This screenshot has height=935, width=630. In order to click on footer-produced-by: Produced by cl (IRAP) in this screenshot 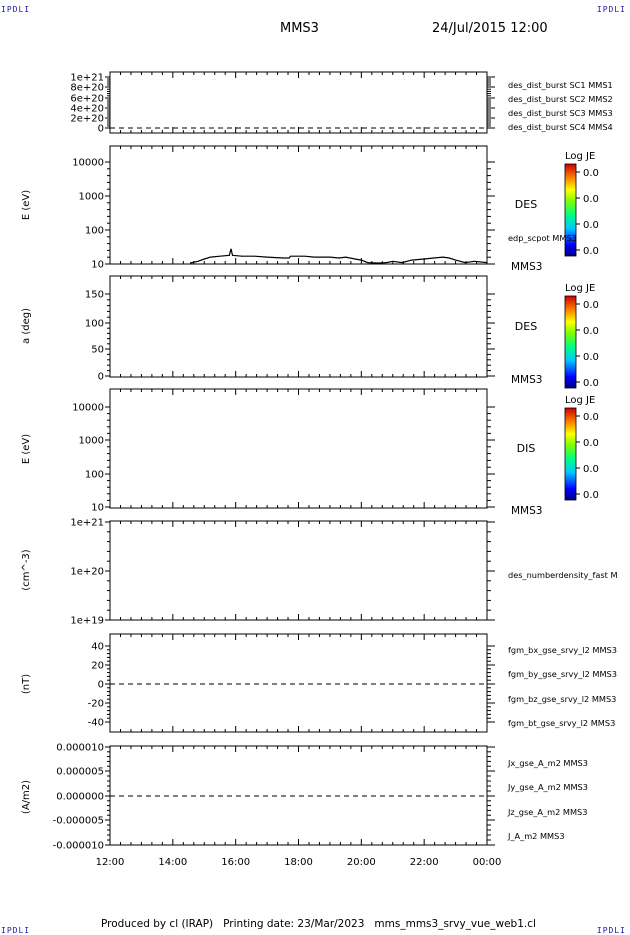, I will do `click(157, 924)`.